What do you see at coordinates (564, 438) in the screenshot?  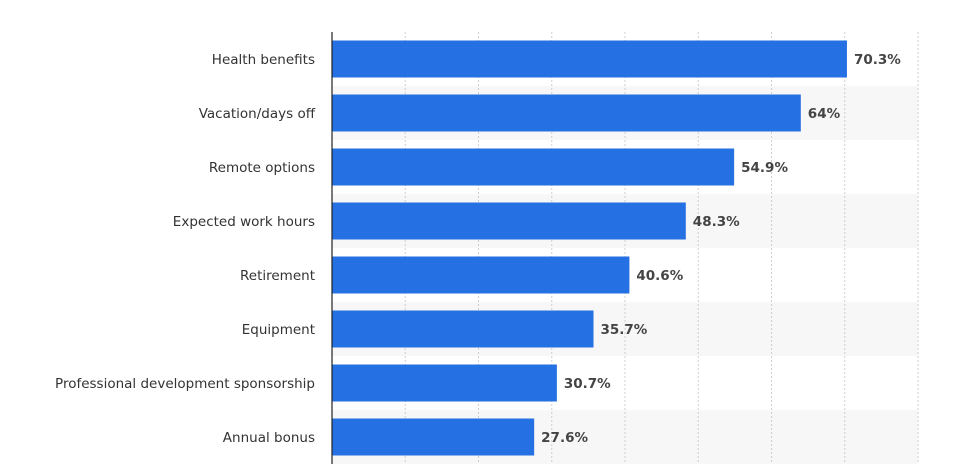 I see `value-label: 27.6%` at bounding box center [564, 438].